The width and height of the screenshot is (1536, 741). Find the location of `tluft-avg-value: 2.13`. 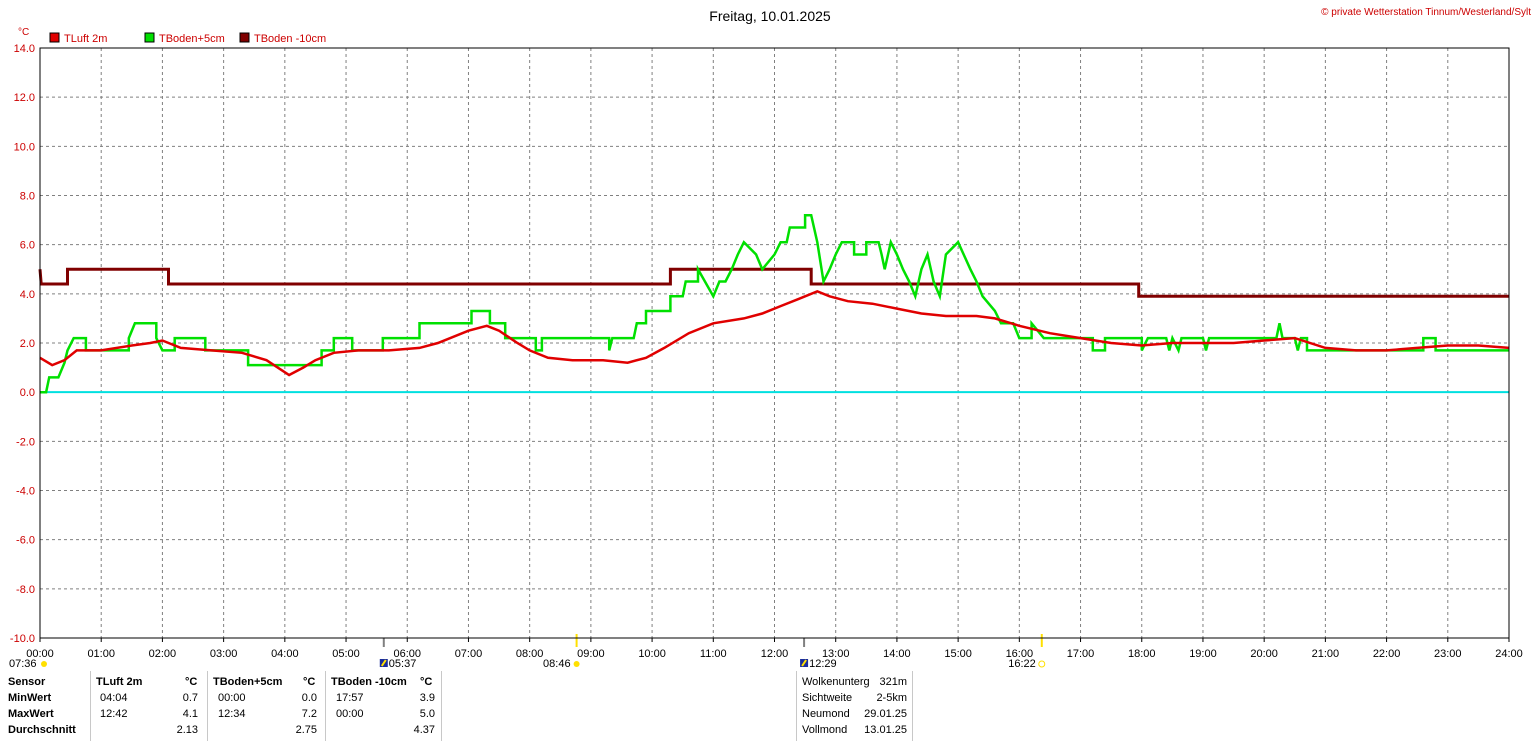

tluft-avg-value: 2.13 is located at coordinates (187, 730).